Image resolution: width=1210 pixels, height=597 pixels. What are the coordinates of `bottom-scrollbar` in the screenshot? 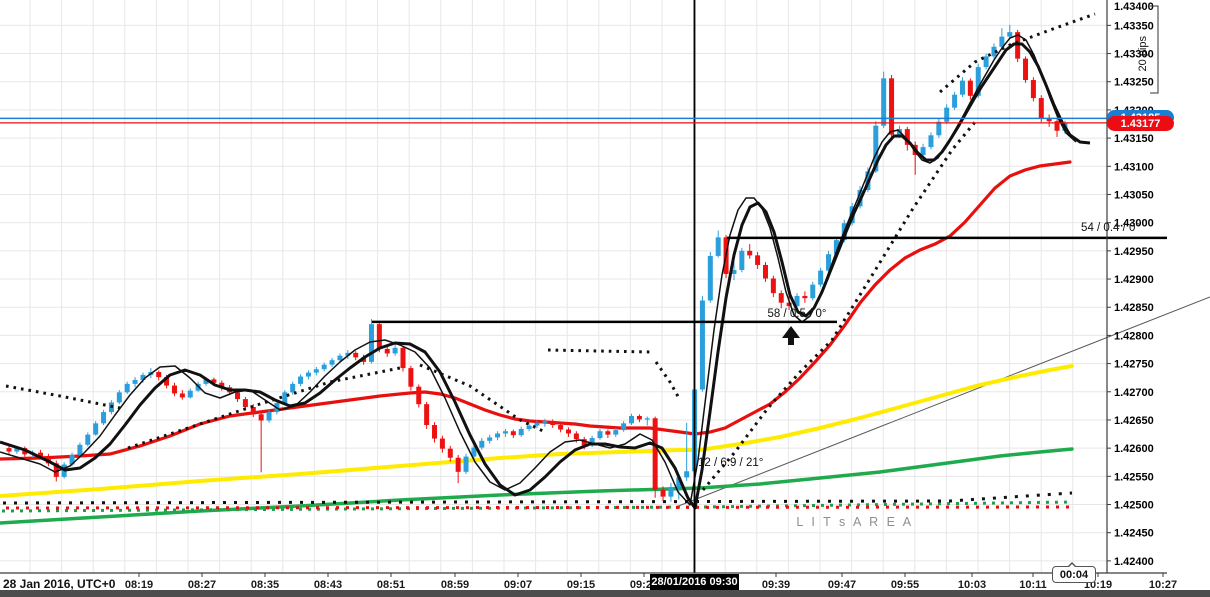 It's located at (605, 593).